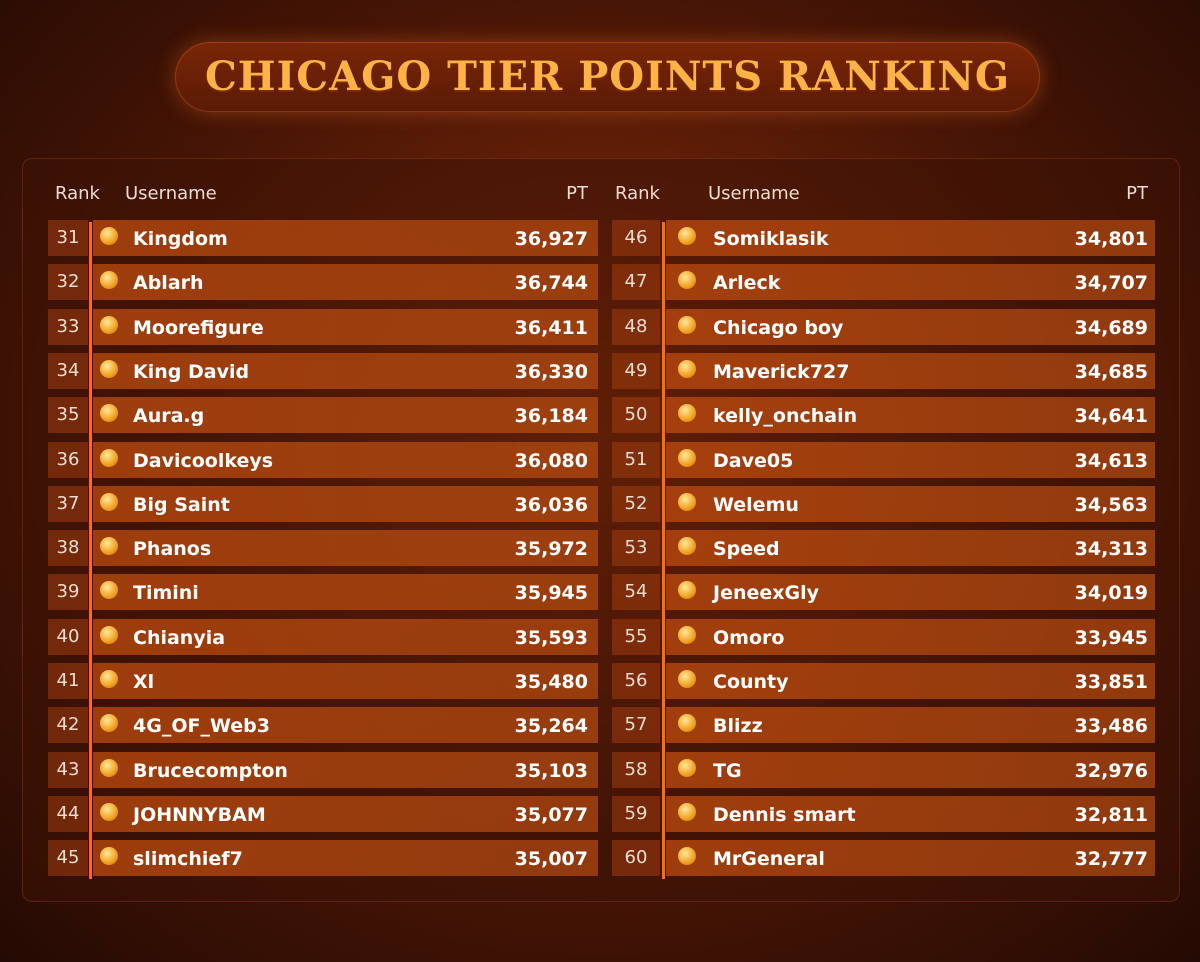 This screenshot has height=962, width=1200. What do you see at coordinates (636, 548) in the screenshot?
I see `rank-cell: 53` at bounding box center [636, 548].